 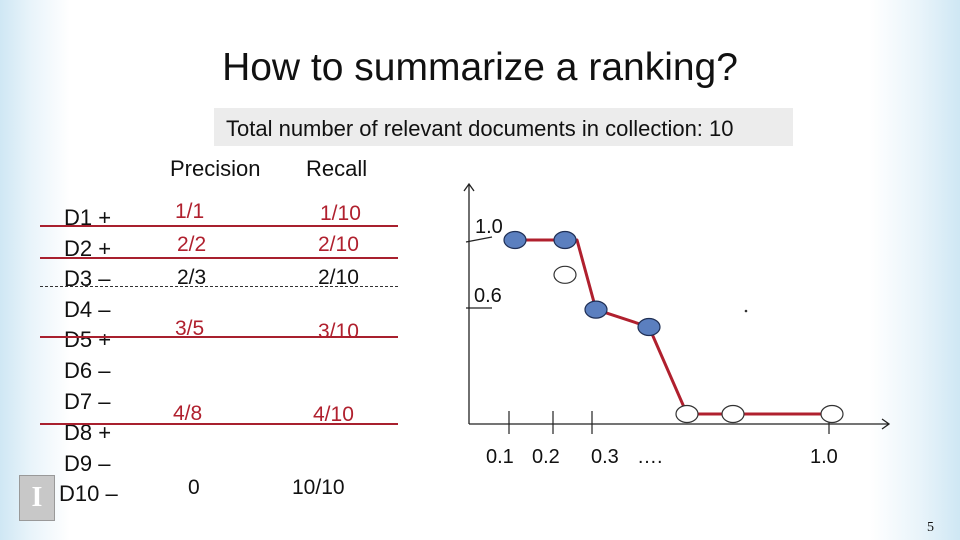 What do you see at coordinates (338, 277) in the screenshot?
I see `recall-d3: 2/10` at bounding box center [338, 277].